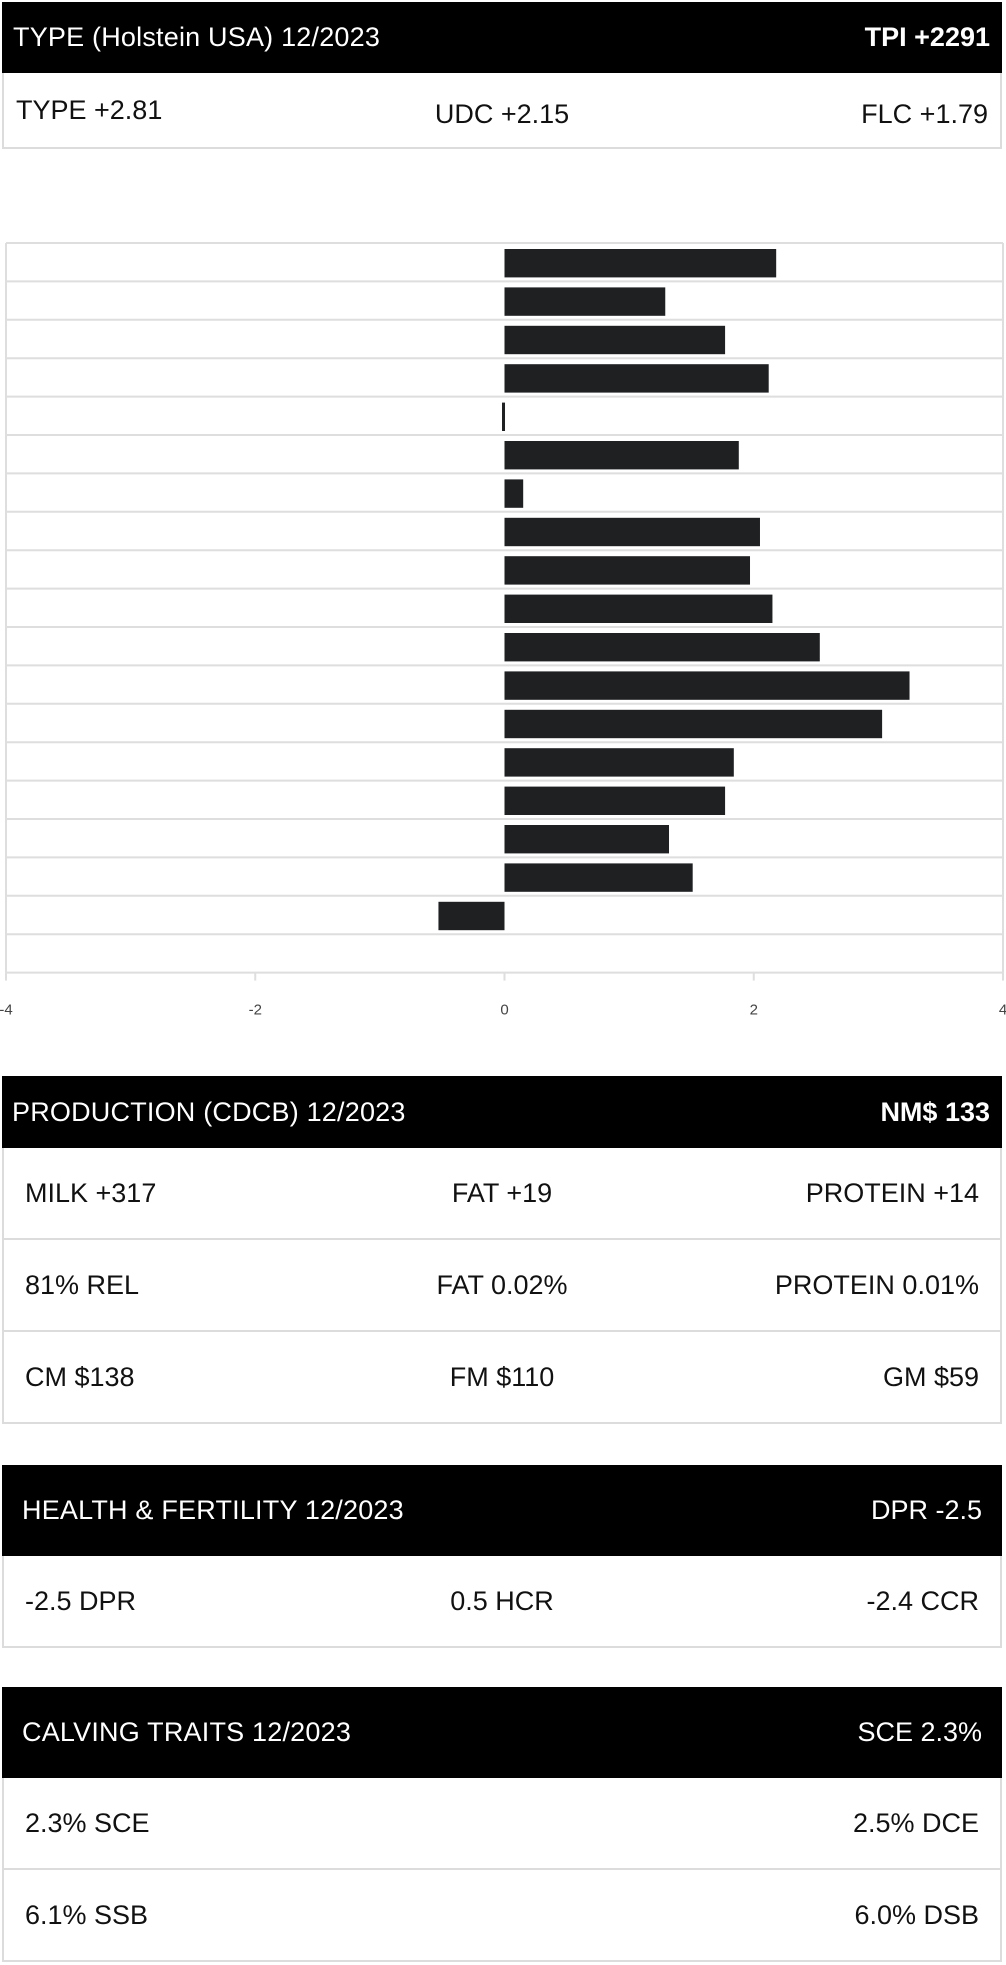 The image size is (1006, 1965). I want to click on protein-value: PROTEIN +14, so click(892, 1192).